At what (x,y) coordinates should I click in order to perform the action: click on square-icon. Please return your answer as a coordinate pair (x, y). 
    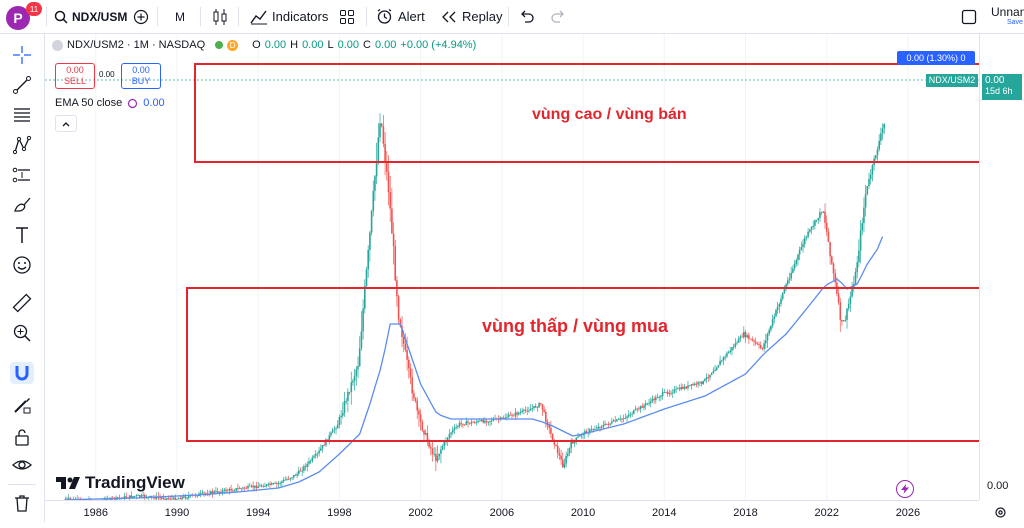
    Looking at the image, I should click on (969, 17).